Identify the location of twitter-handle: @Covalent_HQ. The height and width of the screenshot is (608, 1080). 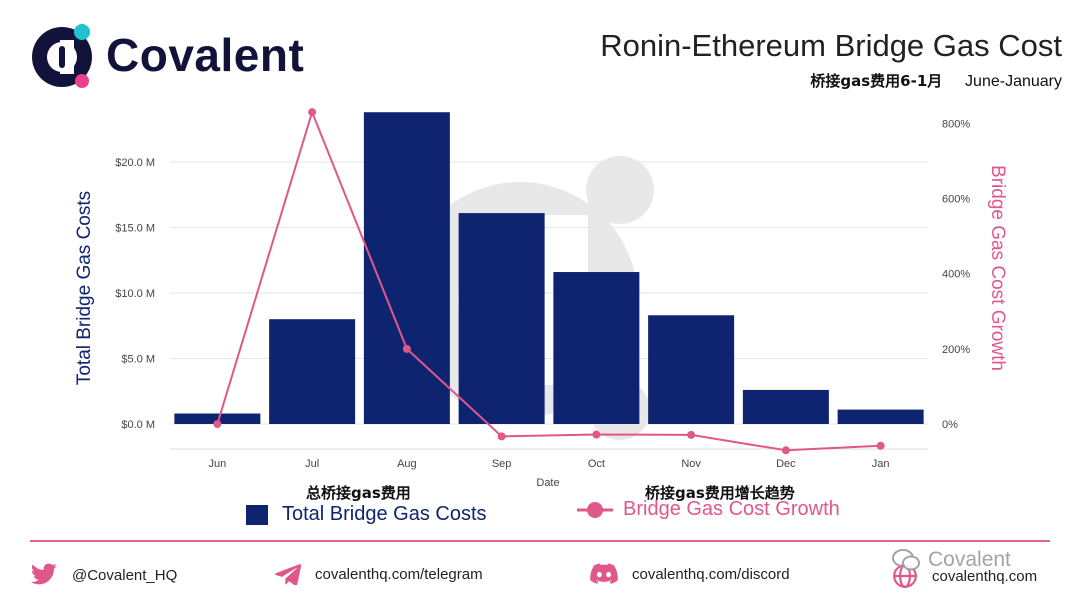
(125, 575).